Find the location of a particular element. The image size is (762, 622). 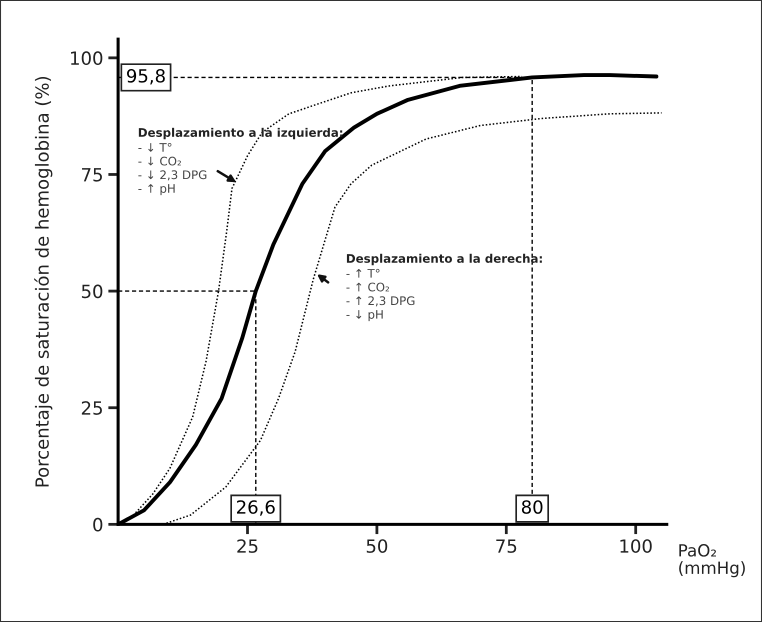

x-tick-label: 25 is located at coordinates (247, 546).